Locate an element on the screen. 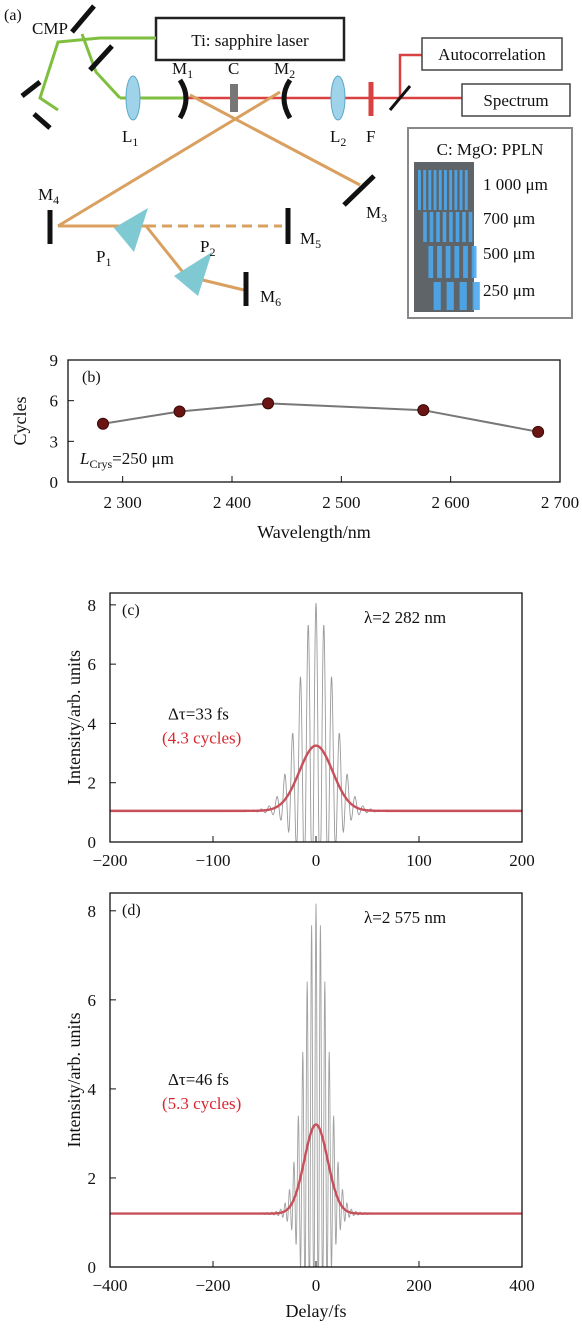 Image resolution: width=582 pixels, height=1333 pixels. cycles-line is located at coordinates (320, 417).